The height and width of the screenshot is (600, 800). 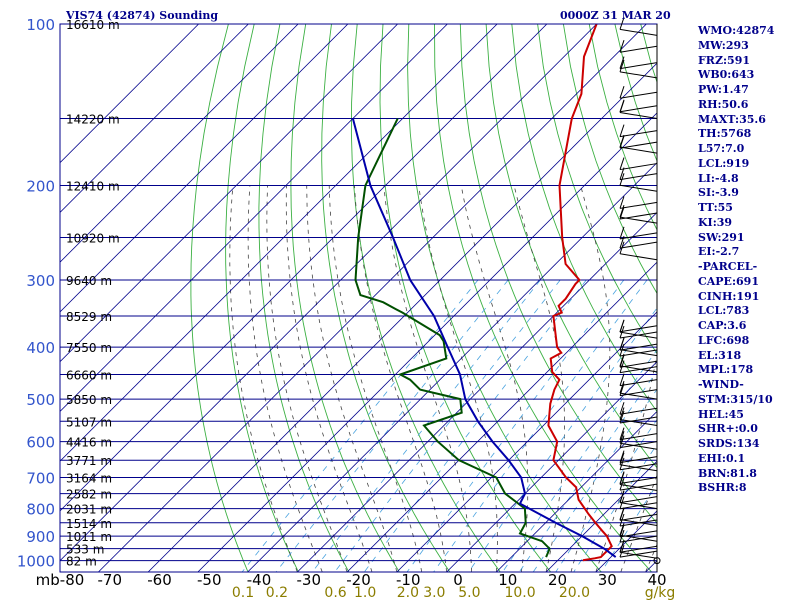 I want to click on height-label: 2582 m, so click(x=89, y=495).